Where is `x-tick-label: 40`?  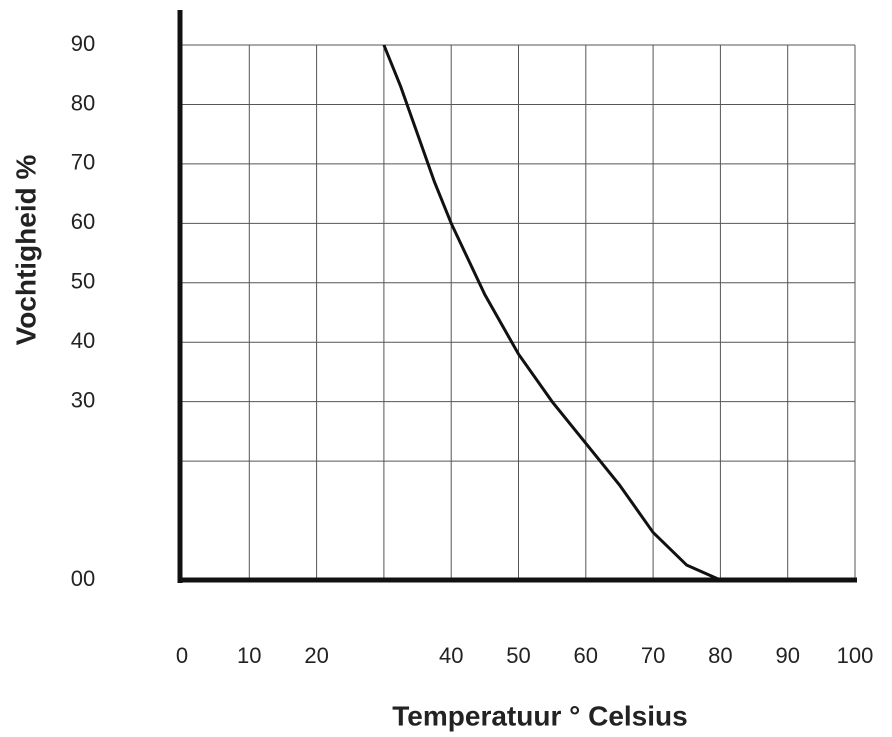 x-tick-label: 40 is located at coordinates (451, 655).